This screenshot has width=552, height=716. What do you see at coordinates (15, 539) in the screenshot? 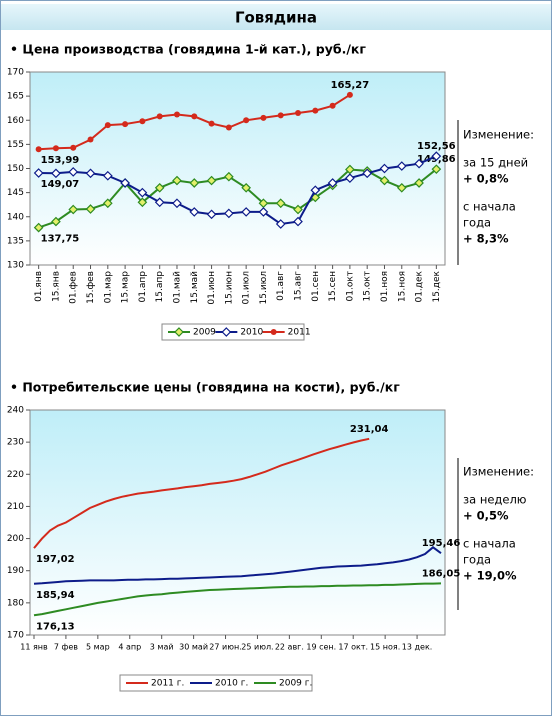
I see `y-tick-label: 200` at bounding box center [15, 539].